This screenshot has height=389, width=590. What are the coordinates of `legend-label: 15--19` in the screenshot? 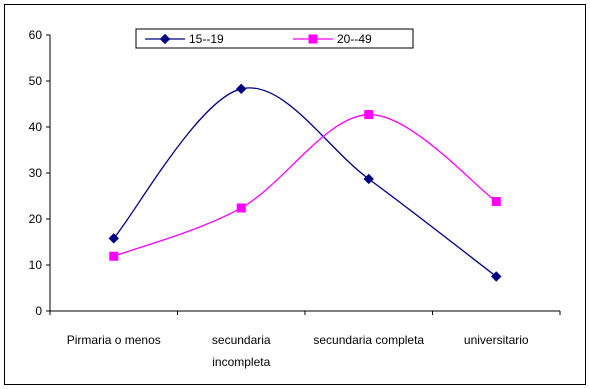 It's located at (206, 39).